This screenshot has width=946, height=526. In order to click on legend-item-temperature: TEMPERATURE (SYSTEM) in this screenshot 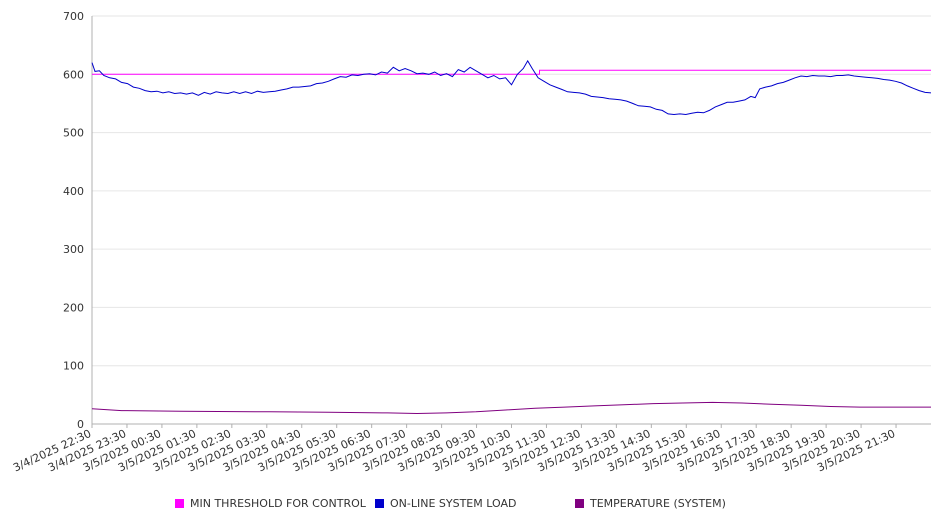, I will do `click(650, 503)`.